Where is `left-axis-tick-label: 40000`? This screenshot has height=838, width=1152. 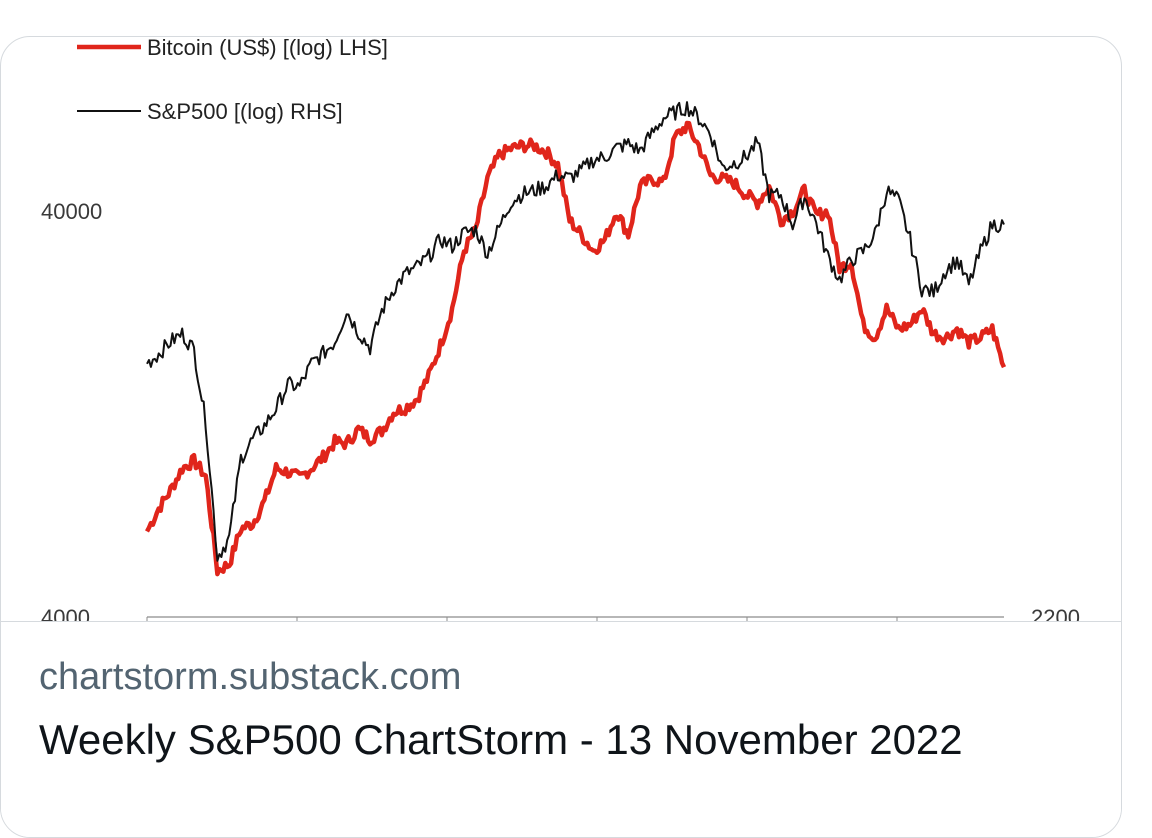 left-axis-tick-label: 40000 is located at coordinates (71, 211).